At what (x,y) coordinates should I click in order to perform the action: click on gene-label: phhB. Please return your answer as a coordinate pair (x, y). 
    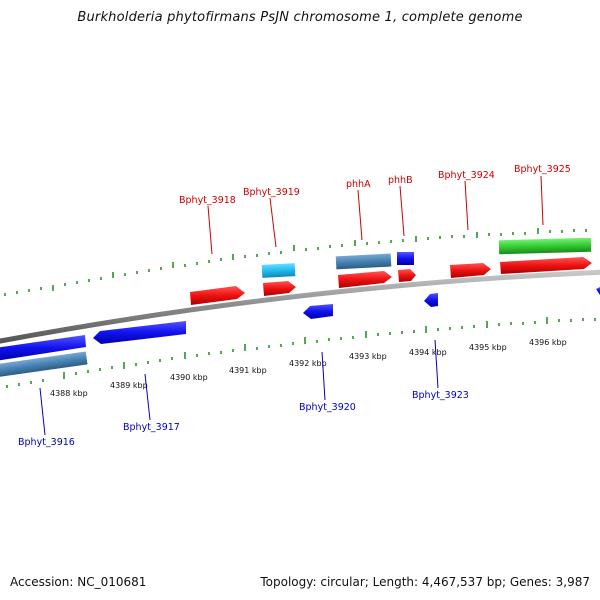
    Looking at the image, I should click on (400, 180).